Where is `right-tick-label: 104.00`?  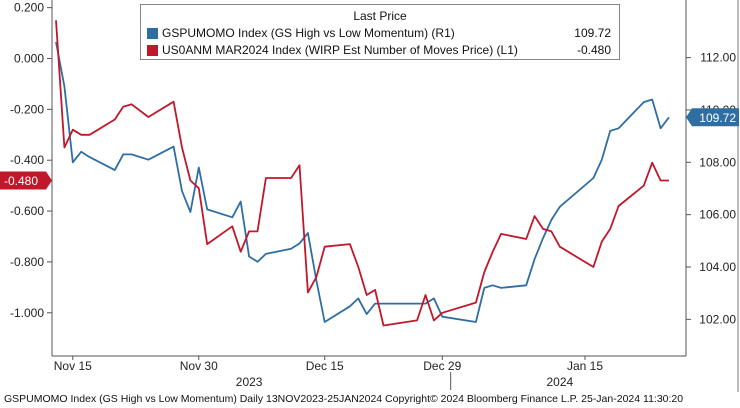
right-tick-label: 104.00 is located at coordinates (717, 267).